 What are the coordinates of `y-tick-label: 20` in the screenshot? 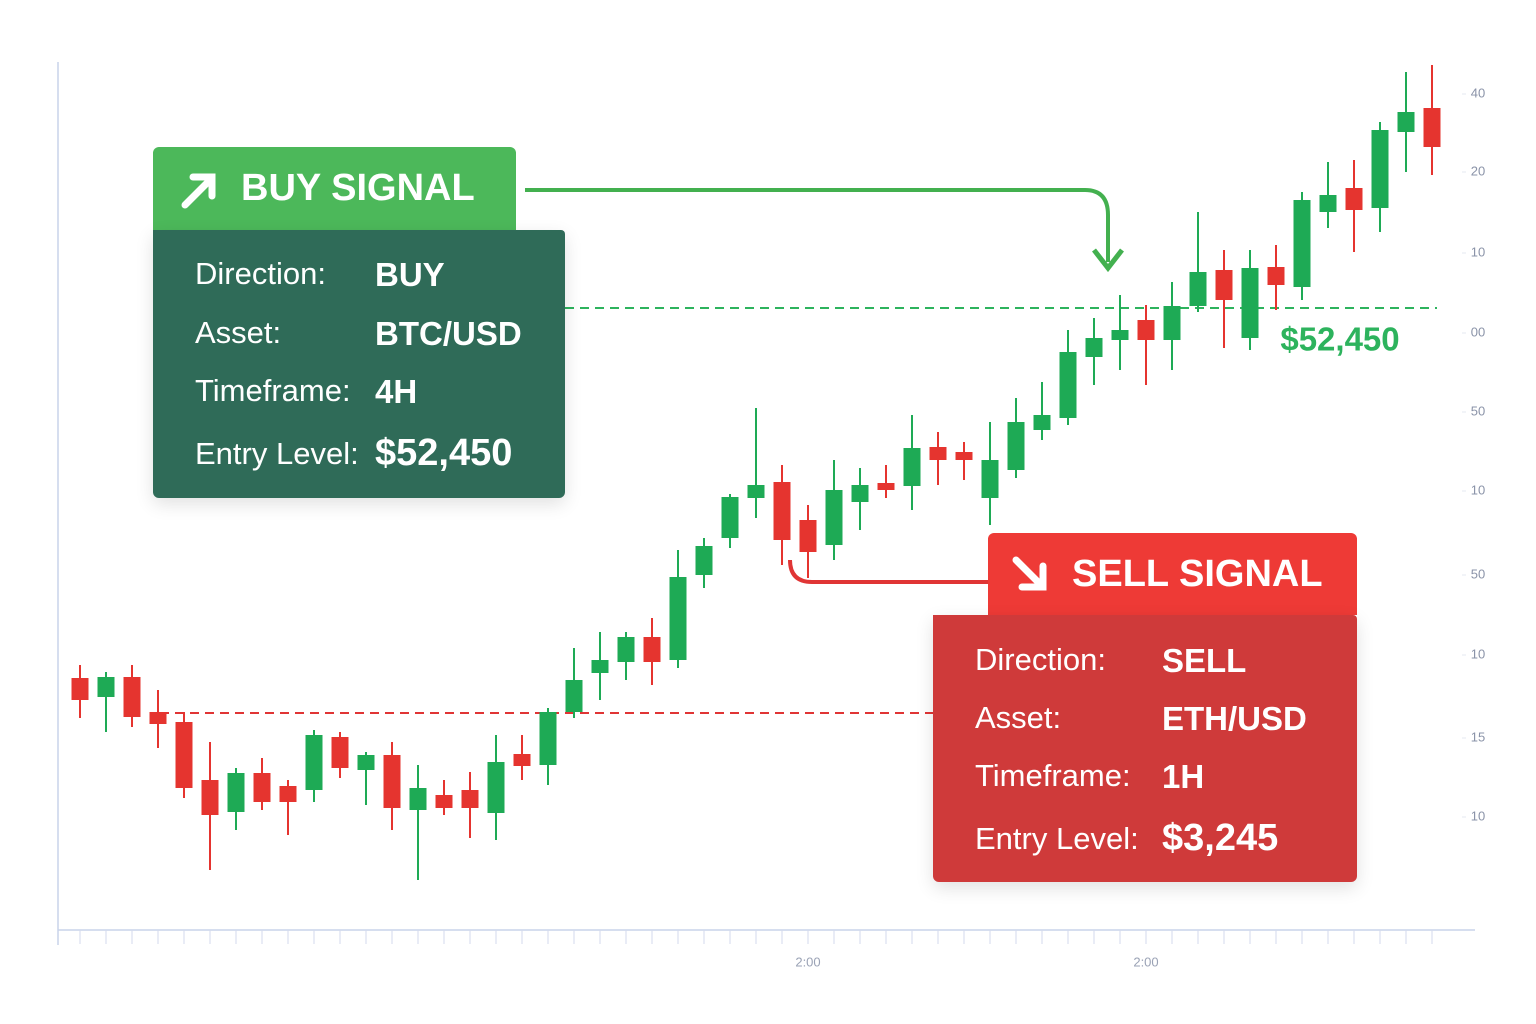 It's located at (1478, 170).